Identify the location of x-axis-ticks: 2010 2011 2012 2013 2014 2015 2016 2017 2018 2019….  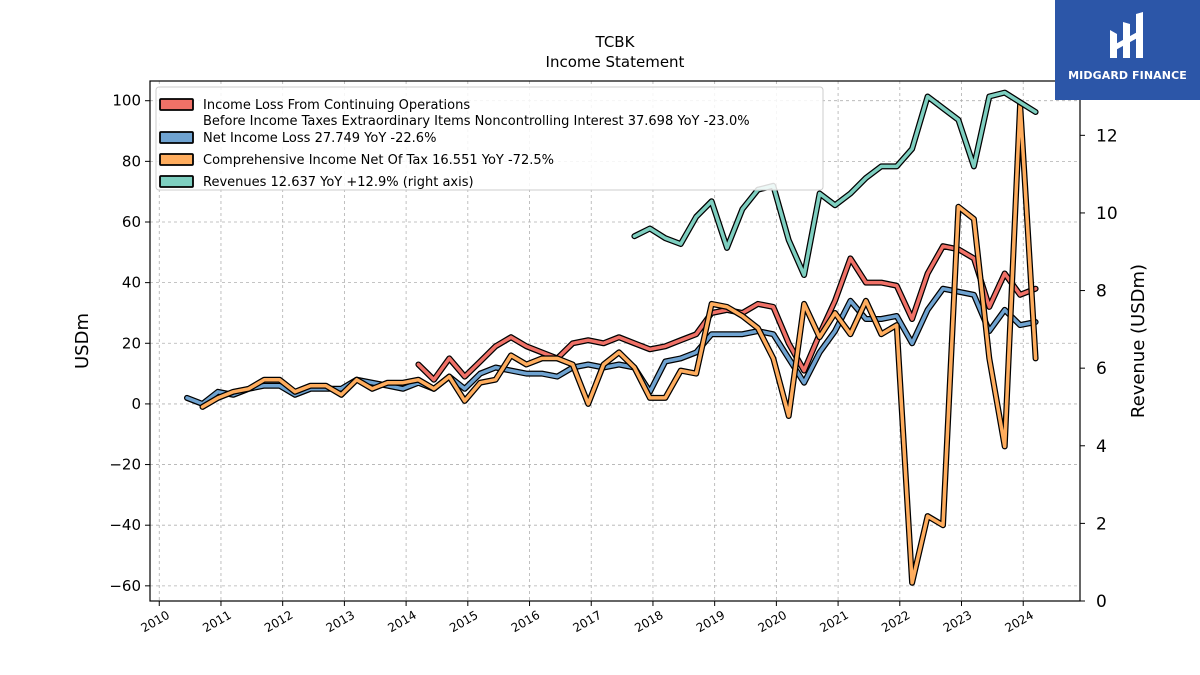
(587, 618).